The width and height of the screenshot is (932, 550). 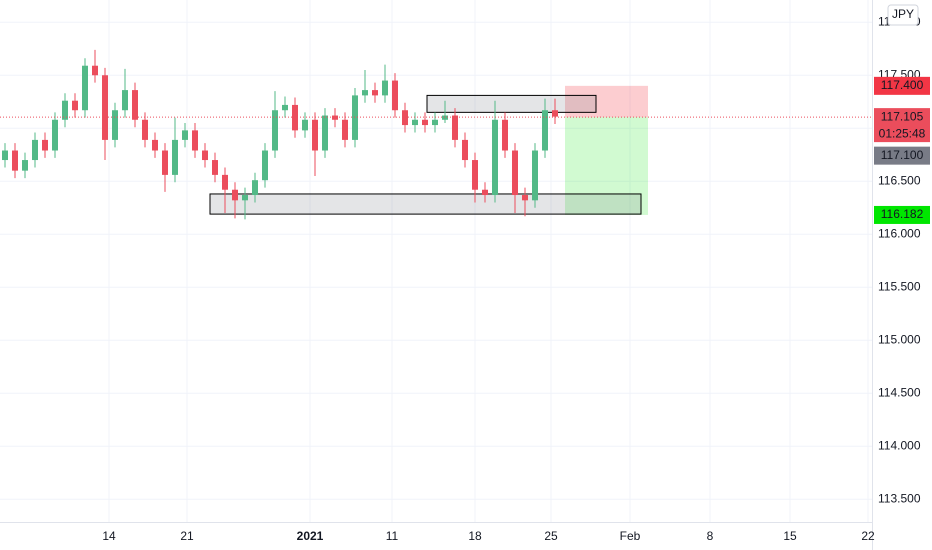 I want to click on currency-label: JPY, so click(x=903, y=14).